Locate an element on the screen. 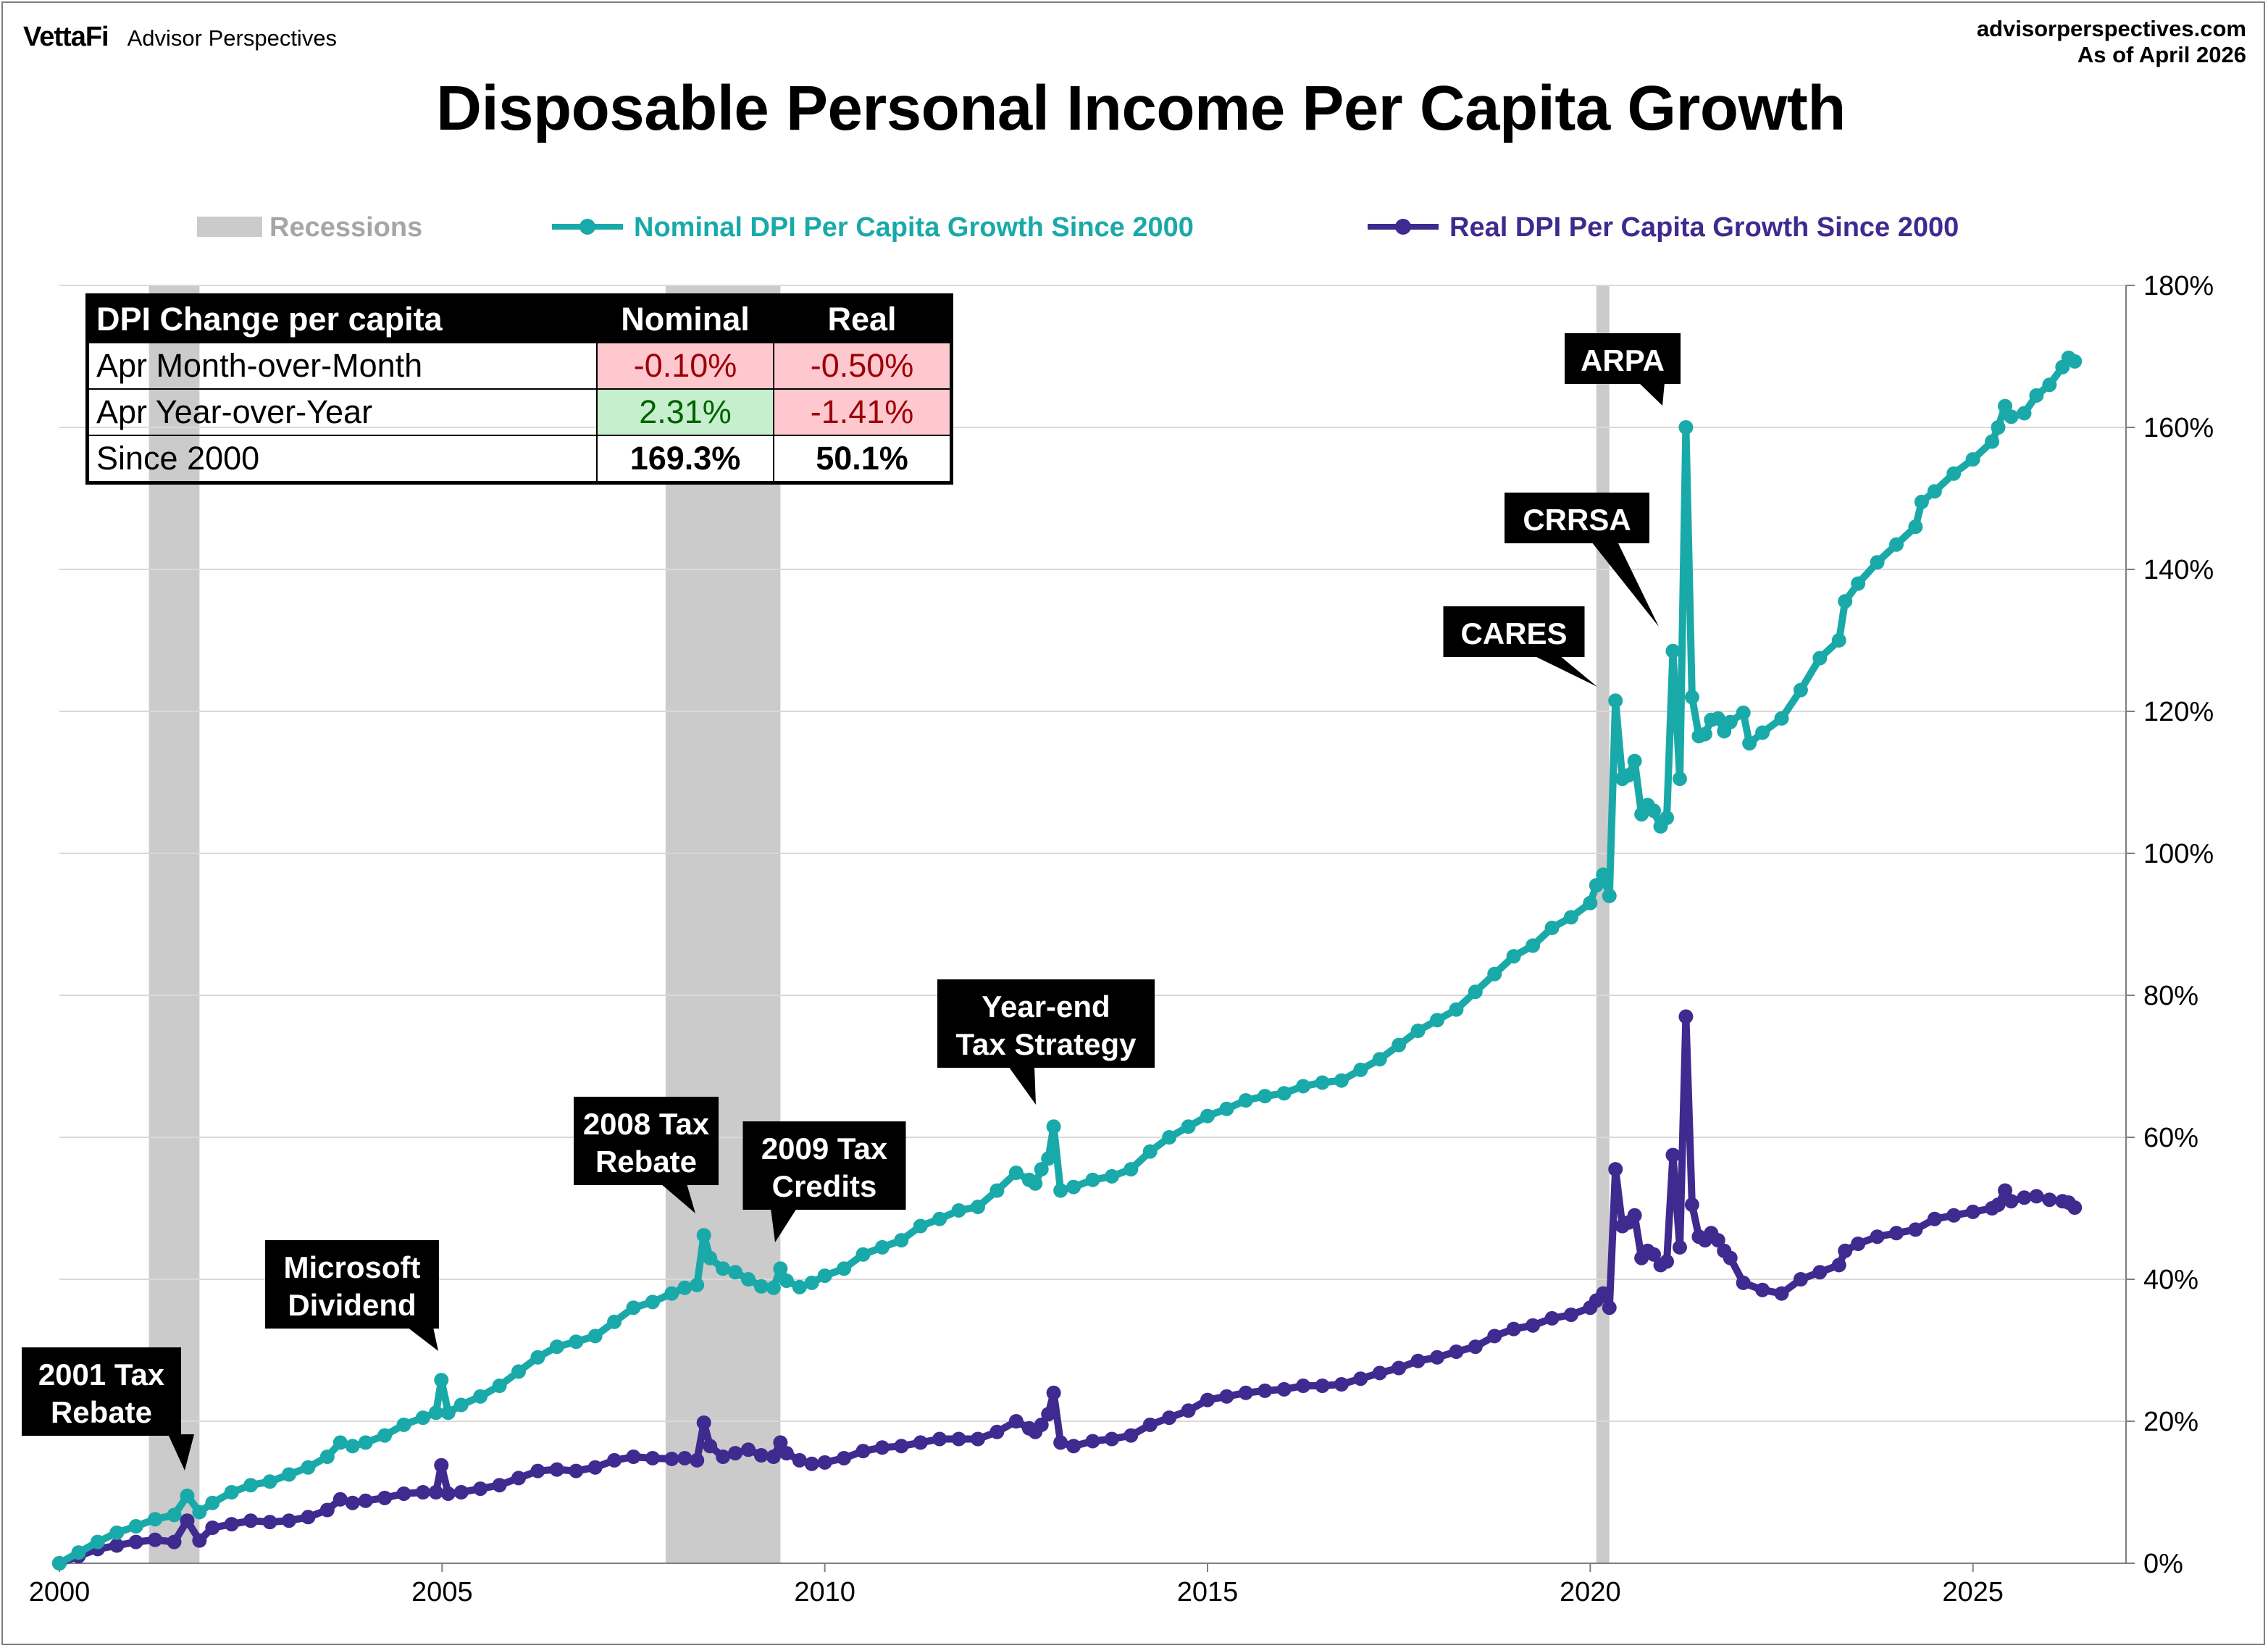  x-tick-label: 2010 is located at coordinates (825, 1592).